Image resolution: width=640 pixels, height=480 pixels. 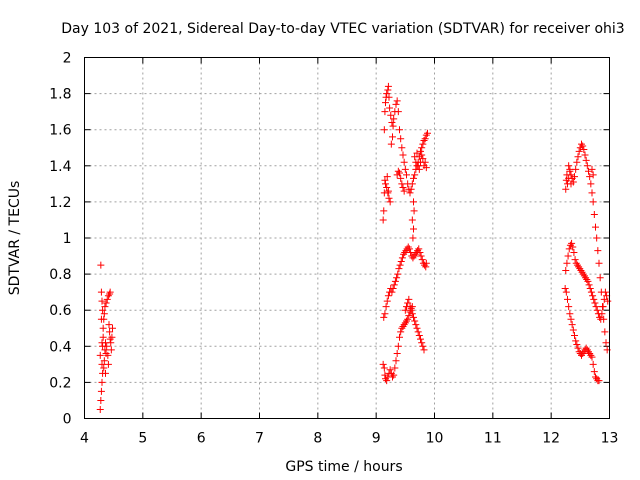 I want to click on y-tick-label: 0.6, so click(x=60, y=311).